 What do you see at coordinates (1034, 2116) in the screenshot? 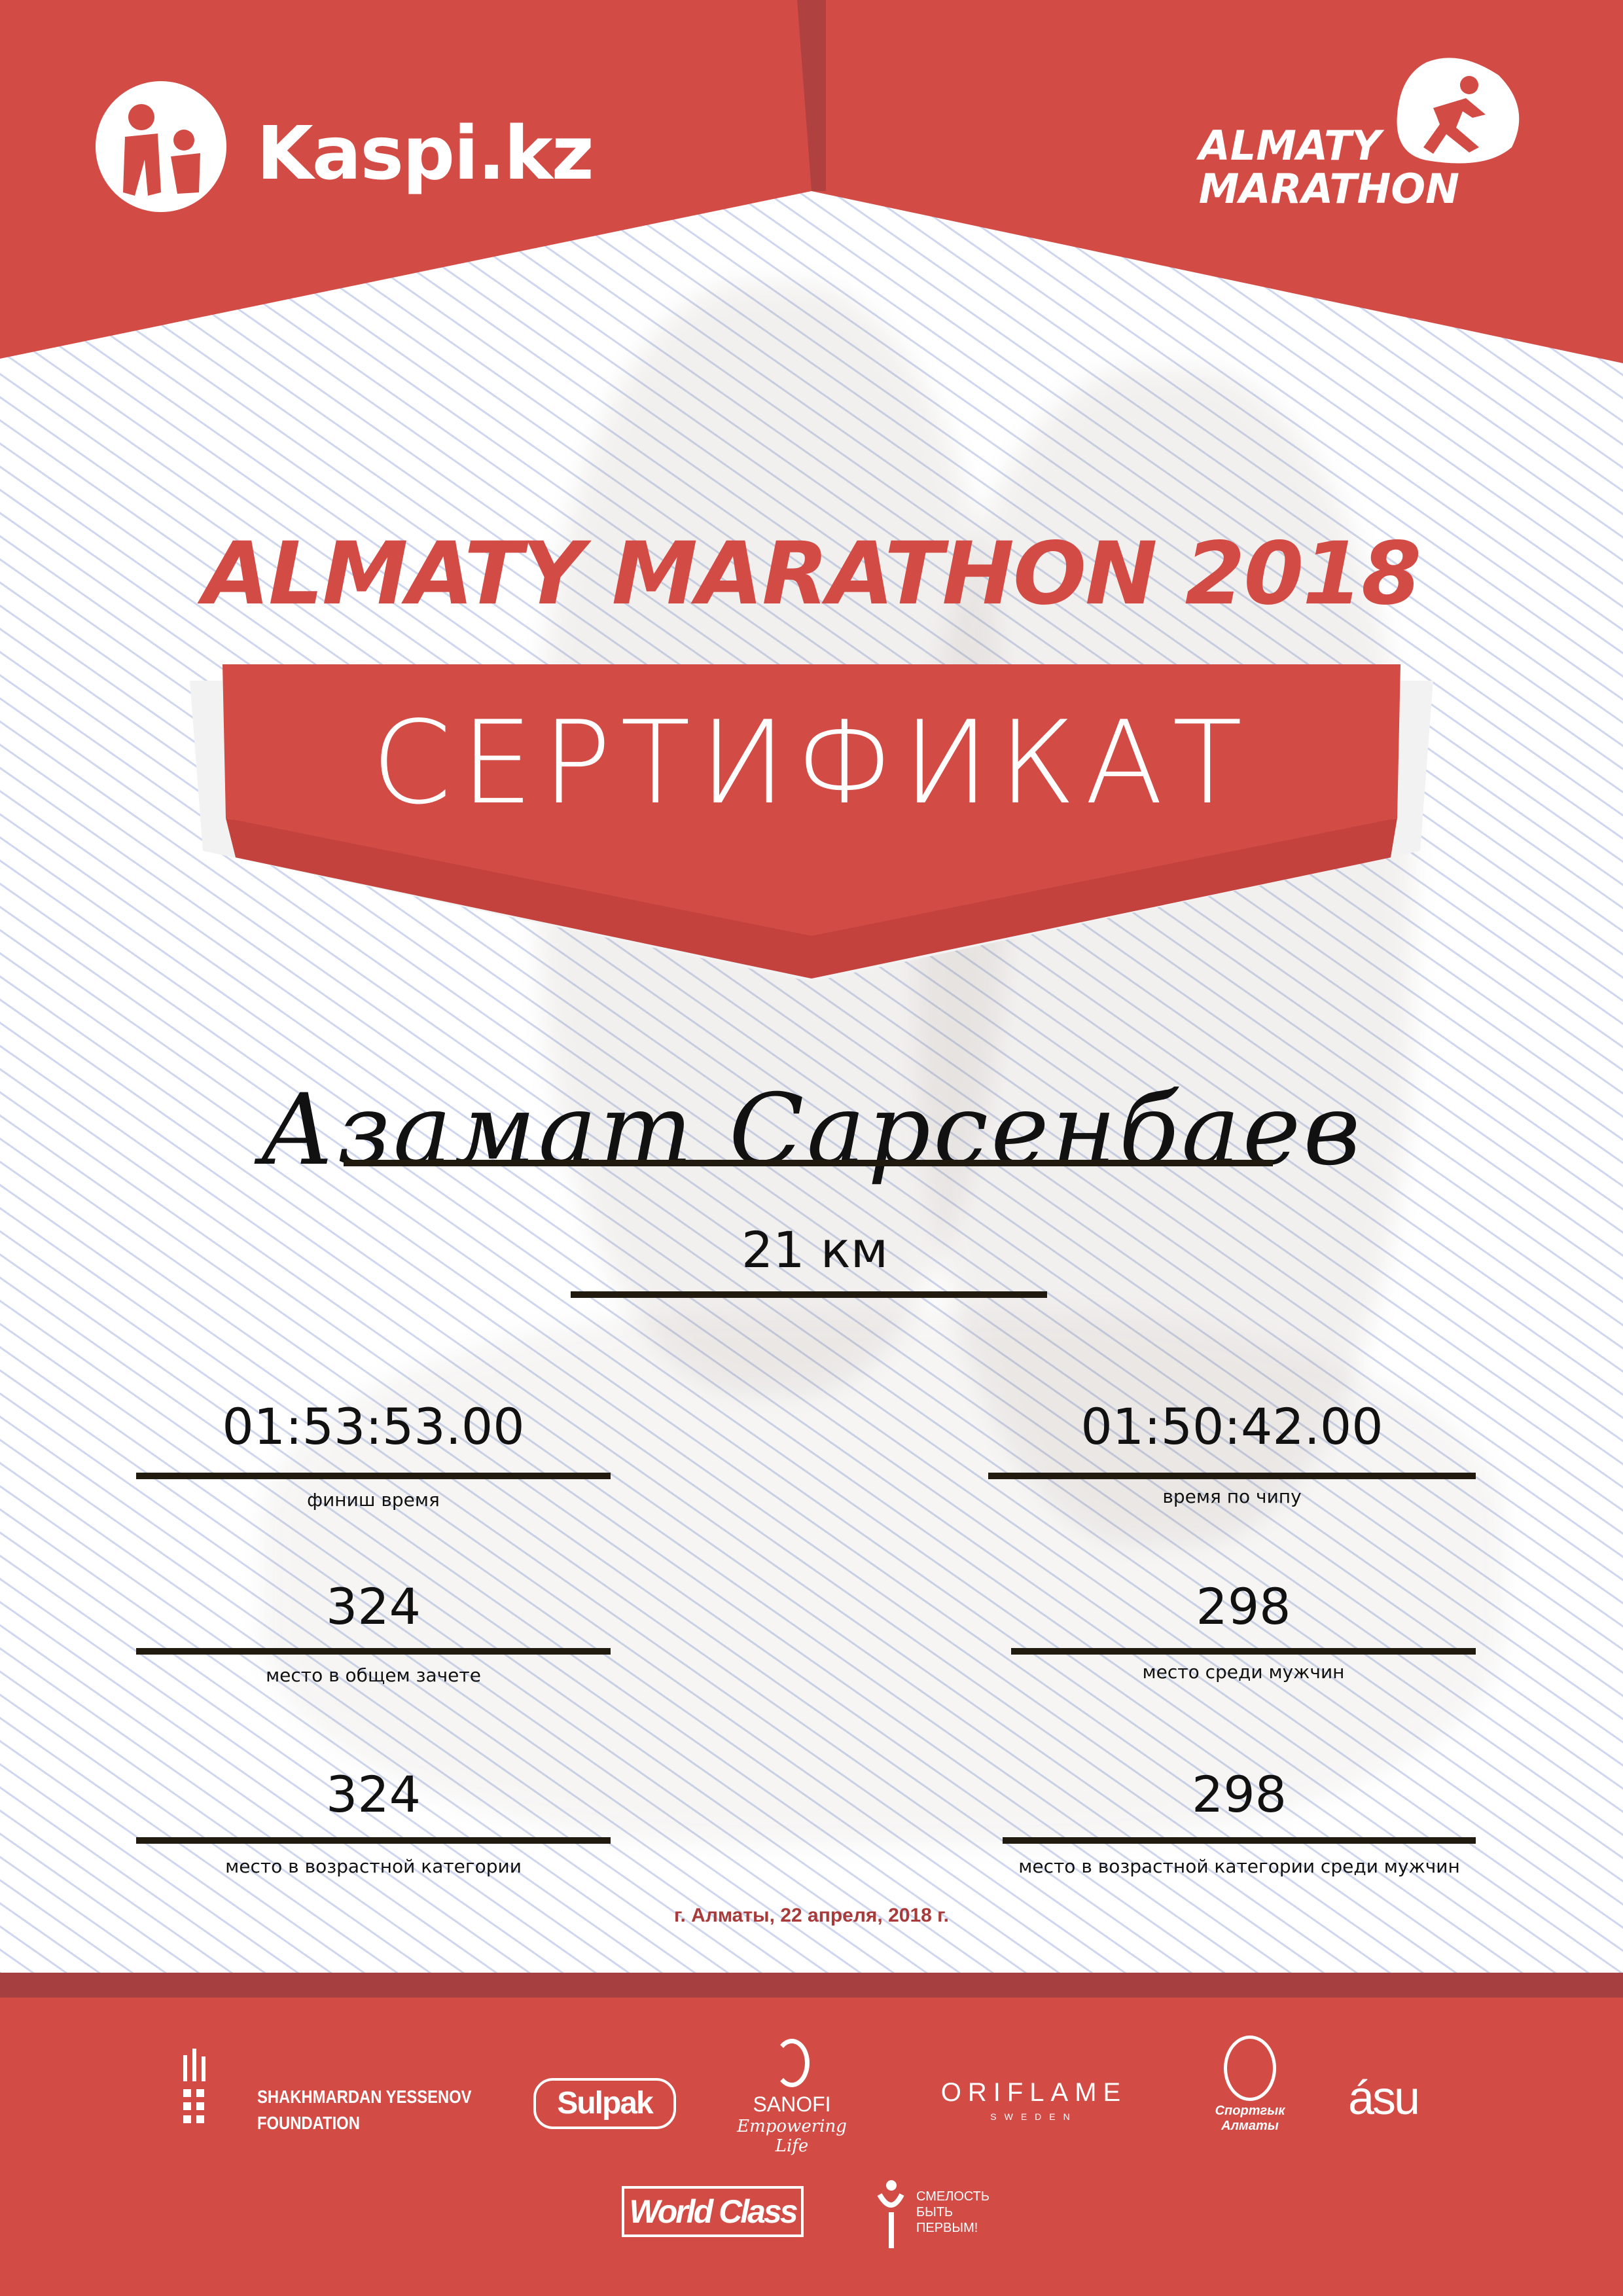
I see `oriflame-sub: SWEDEN` at bounding box center [1034, 2116].